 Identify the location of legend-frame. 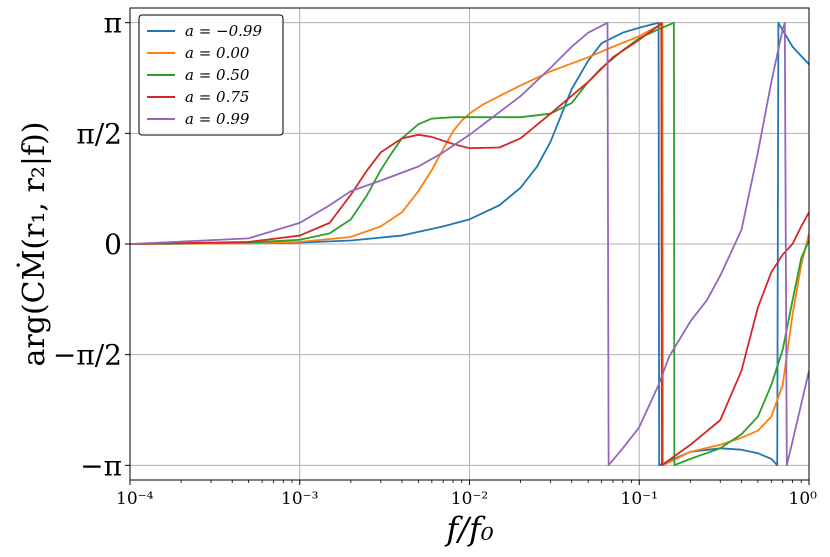
(211, 75).